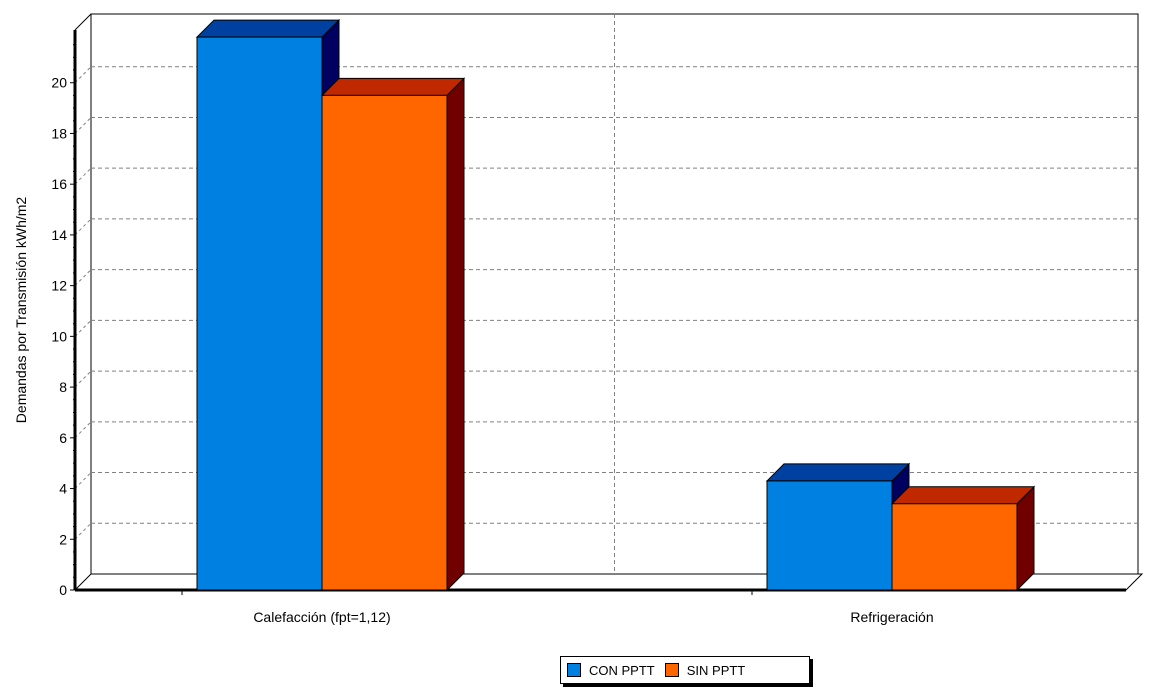  What do you see at coordinates (83, 22) in the screenshot?
I see `wall-edge` at bounding box center [83, 22].